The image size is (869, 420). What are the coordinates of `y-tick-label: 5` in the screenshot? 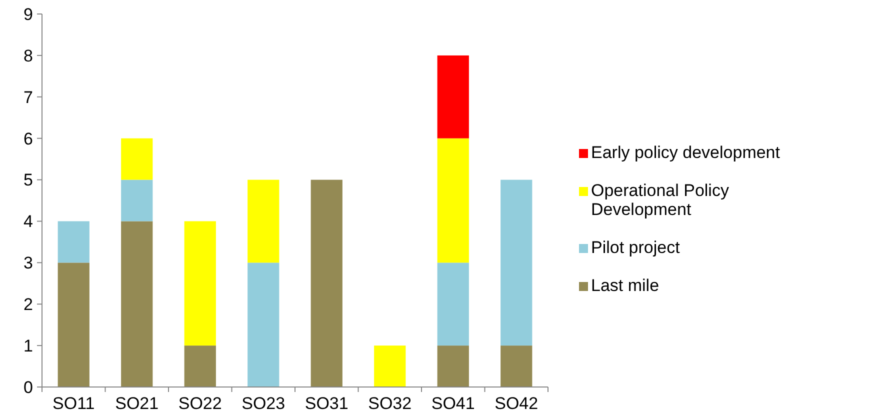 It's located at (28, 180).